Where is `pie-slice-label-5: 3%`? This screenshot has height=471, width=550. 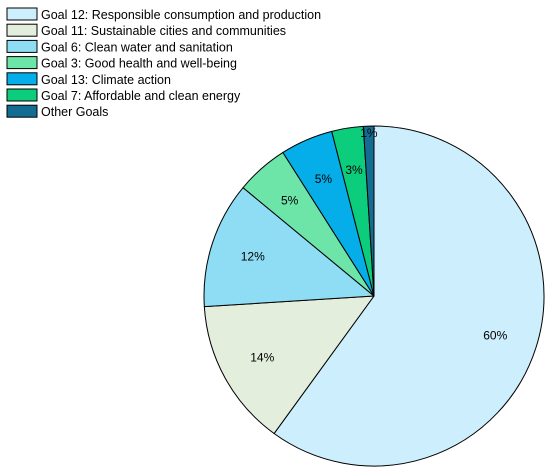
pie-slice-label-5: 3% is located at coordinates (354, 170).